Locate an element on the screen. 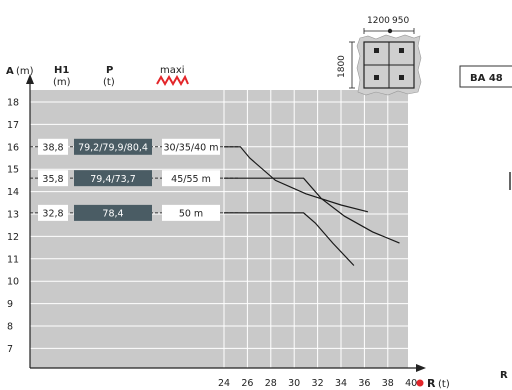  y-tick-label: 7 is located at coordinates (10, 349).